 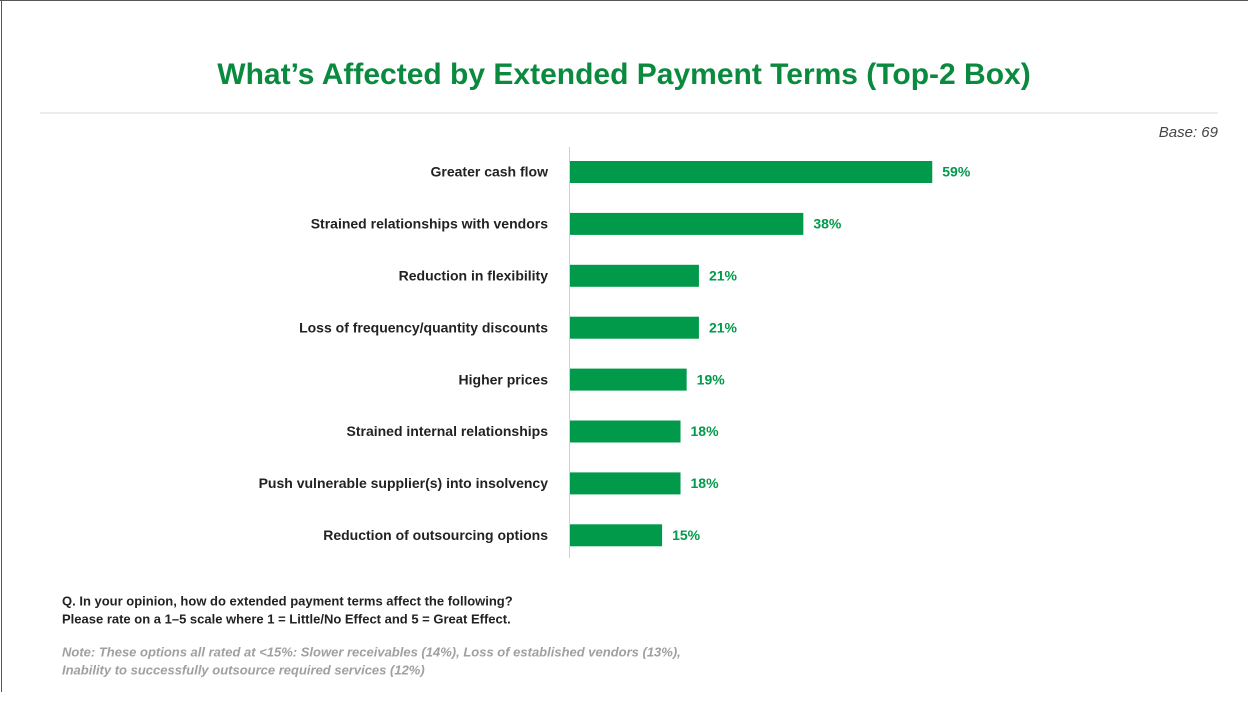 What do you see at coordinates (827, 224) in the screenshot?
I see `value-label: 38%` at bounding box center [827, 224].